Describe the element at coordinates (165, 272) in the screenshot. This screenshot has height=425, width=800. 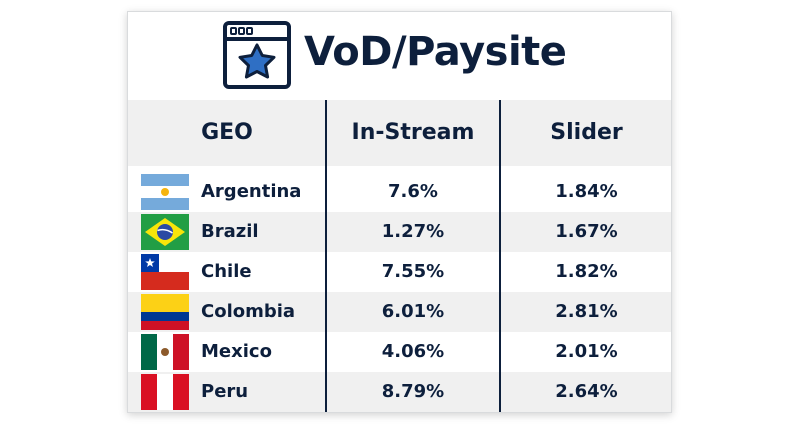
I see `chile-flag-icon` at that location.